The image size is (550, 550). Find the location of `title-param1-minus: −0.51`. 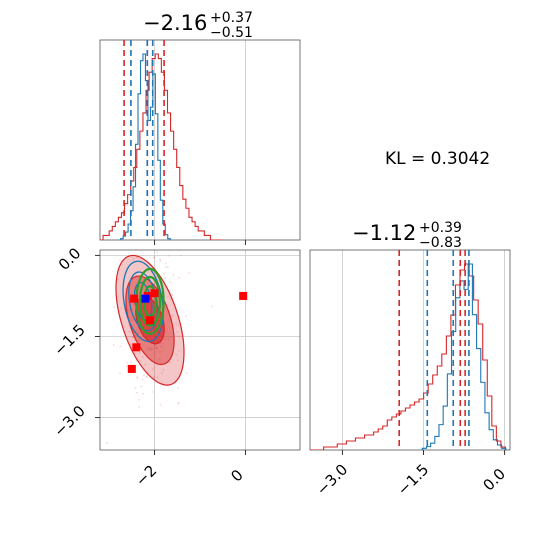

title-param1-minus: −0.51 is located at coordinates (231, 33).